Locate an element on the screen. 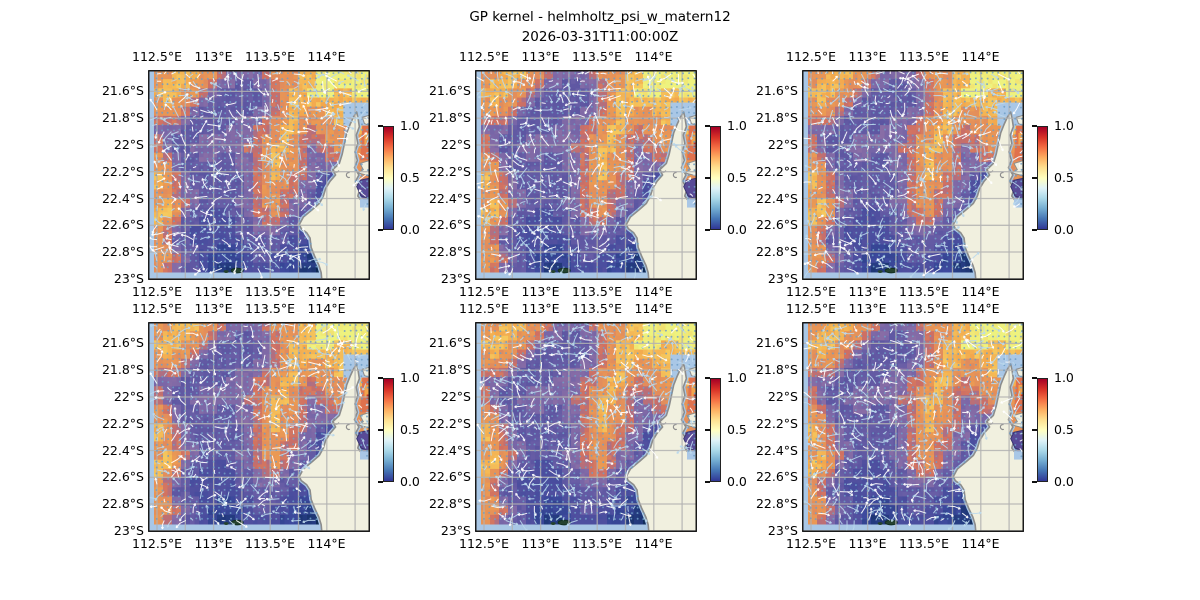 The height and width of the screenshot is (600, 1200). figure-title: GP kernel - helmholtz_psi_w_matern12 is located at coordinates (600, 17).